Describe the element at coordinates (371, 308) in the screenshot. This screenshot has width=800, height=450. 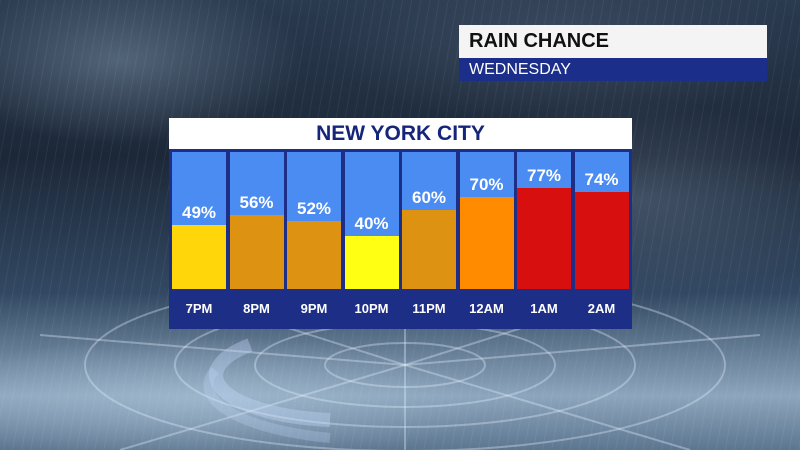
I see `hour-label: 10PM` at that location.